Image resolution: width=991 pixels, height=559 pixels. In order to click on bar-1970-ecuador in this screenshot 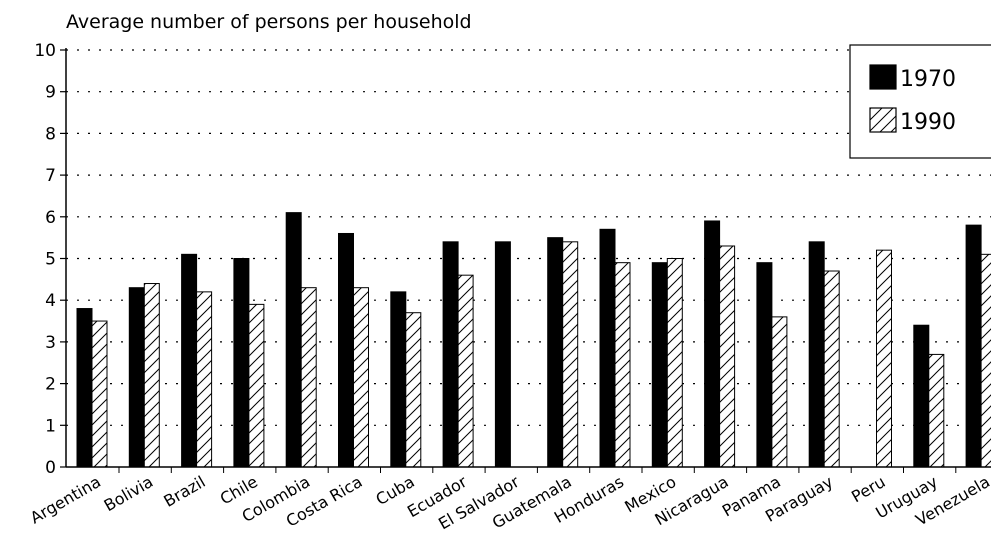, I will do `click(450, 354)`.